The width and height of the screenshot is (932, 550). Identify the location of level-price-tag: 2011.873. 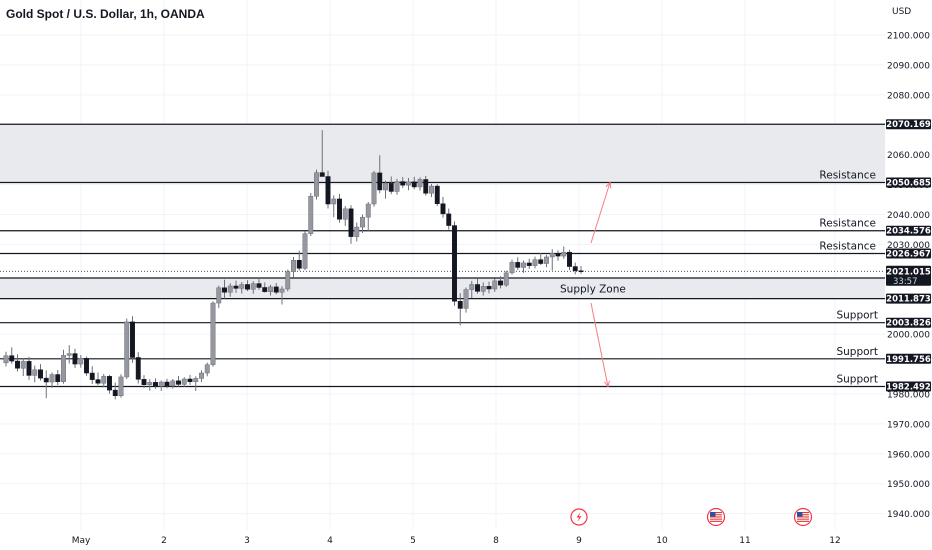
(908, 299).